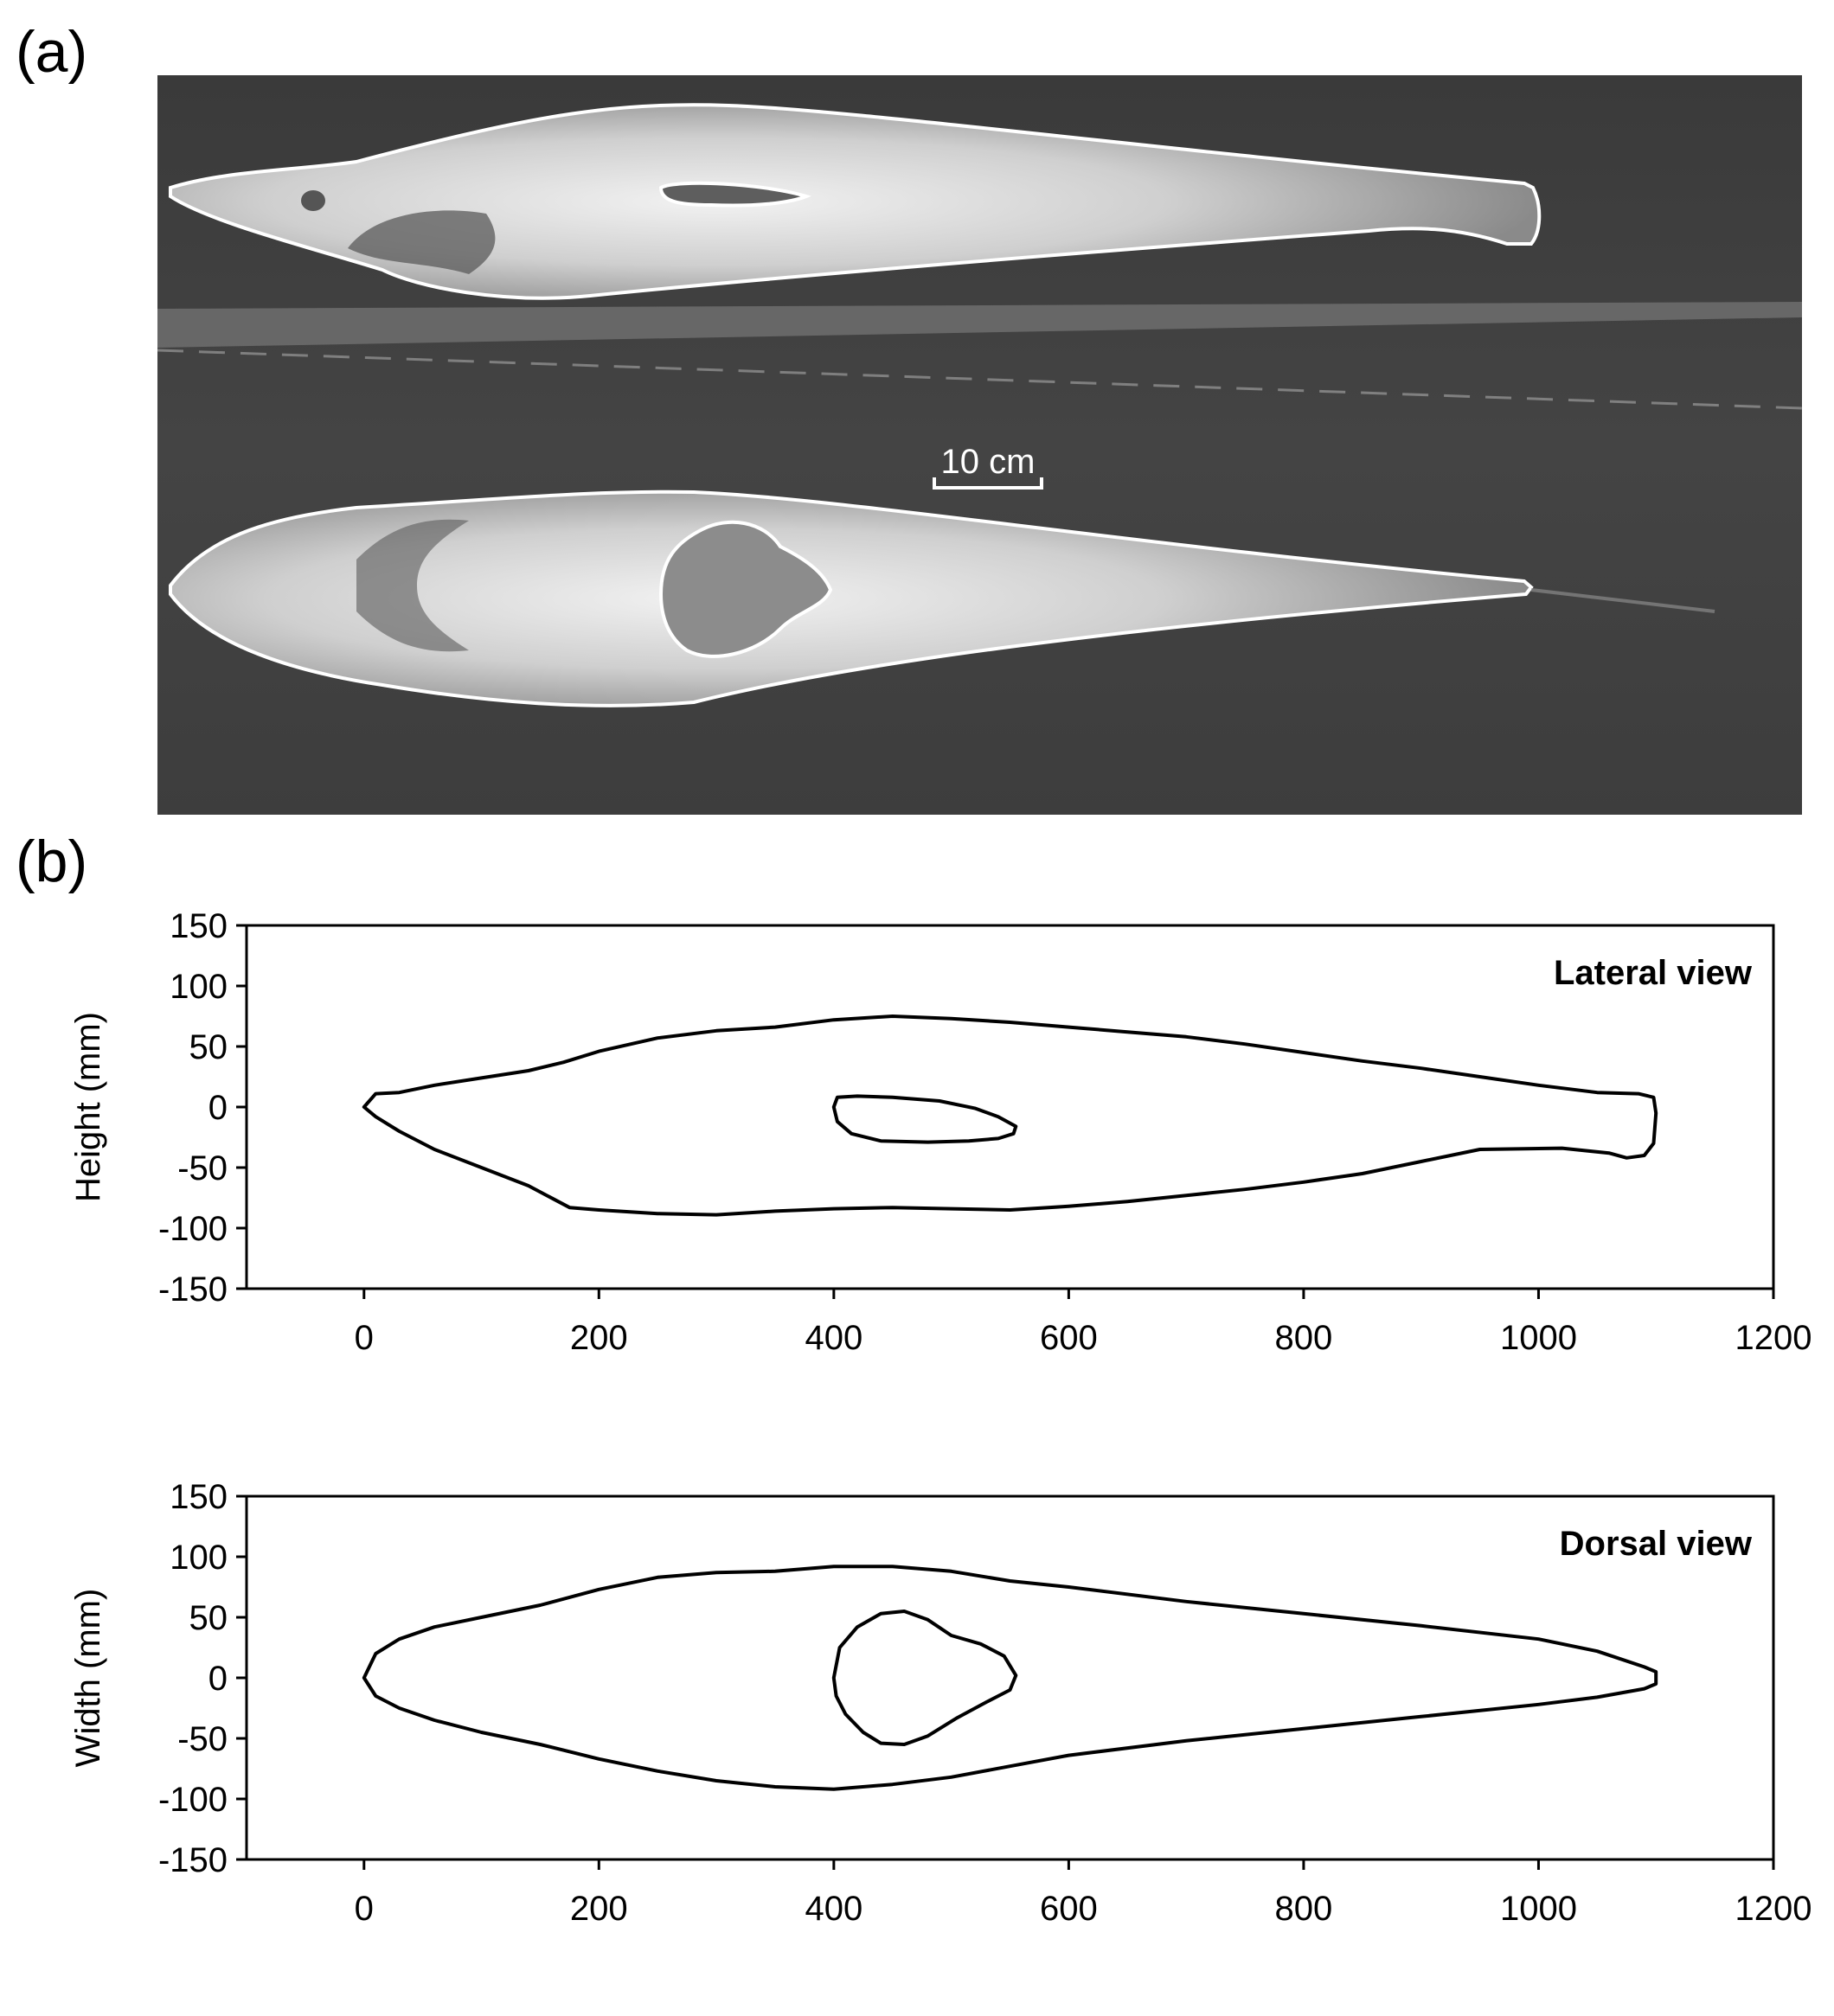  Describe the element at coordinates (988, 462) in the screenshot. I see `scale-bar-label: 10 cm` at that location.